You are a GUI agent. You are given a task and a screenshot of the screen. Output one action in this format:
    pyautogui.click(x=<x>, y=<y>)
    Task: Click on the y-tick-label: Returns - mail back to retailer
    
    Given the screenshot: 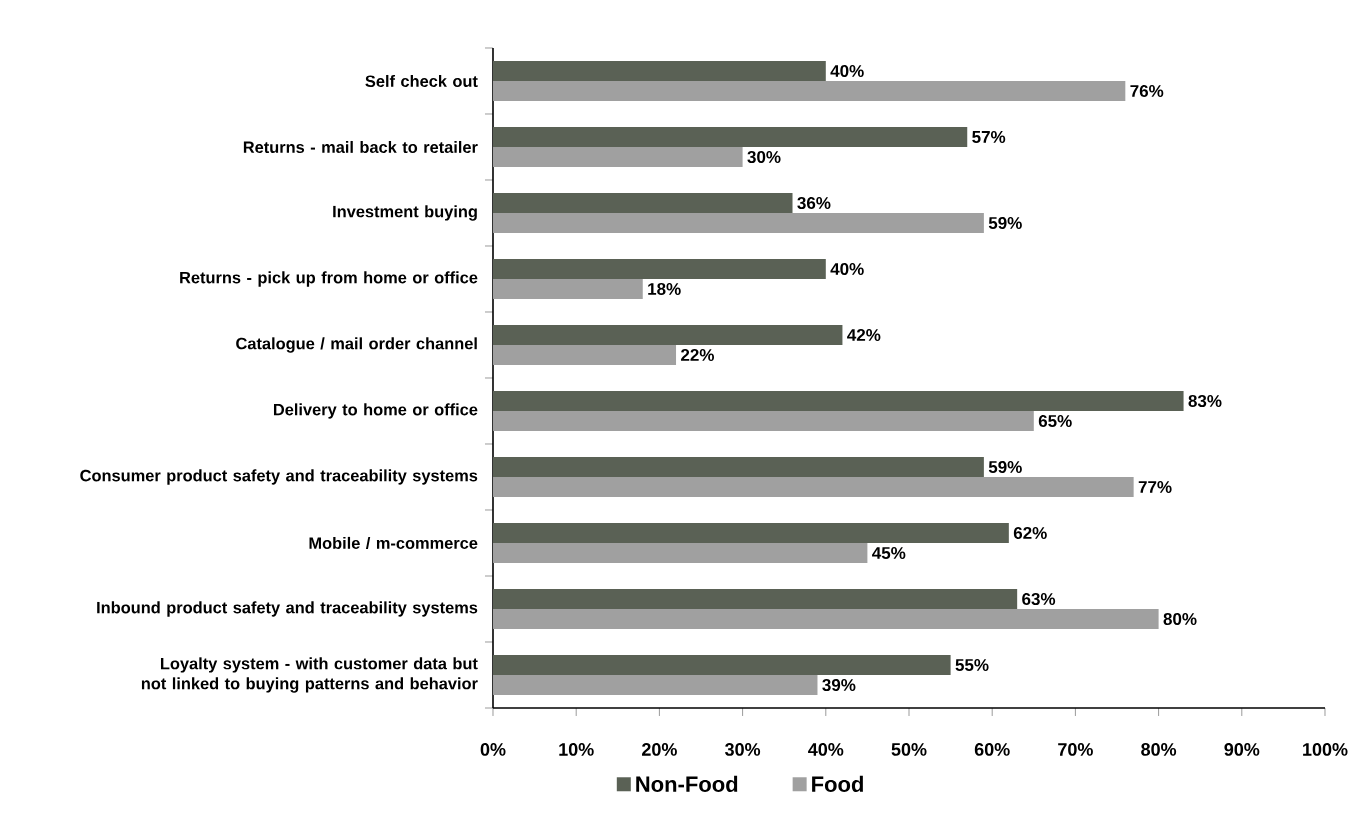 What is the action you would take?
    pyautogui.click(x=360, y=147)
    